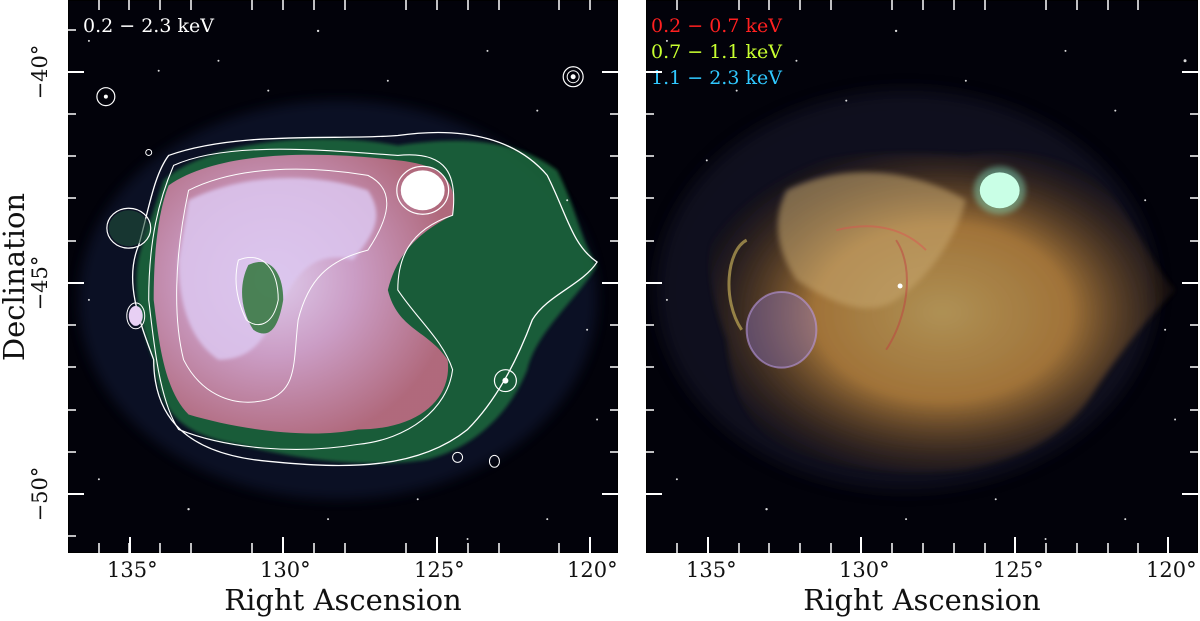  Describe the element at coordinates (716, 52) in the screenshot. I see `band-label-green: 0.7 − 1.1 keV` at that location.